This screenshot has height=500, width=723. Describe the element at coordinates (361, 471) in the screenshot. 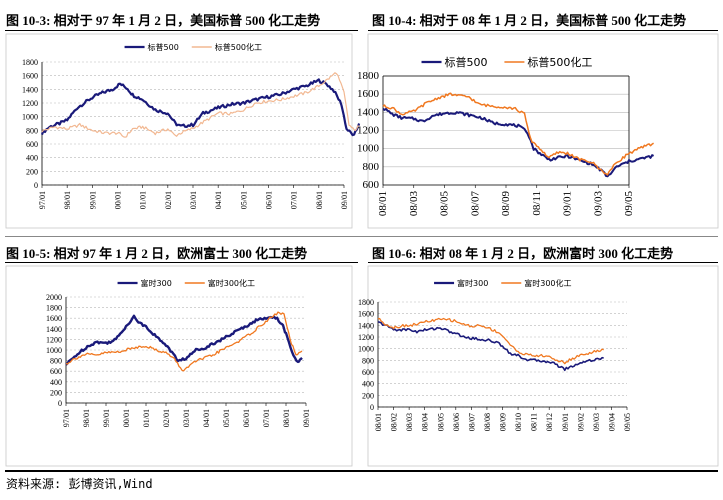

I see `footer-rule` at that location.